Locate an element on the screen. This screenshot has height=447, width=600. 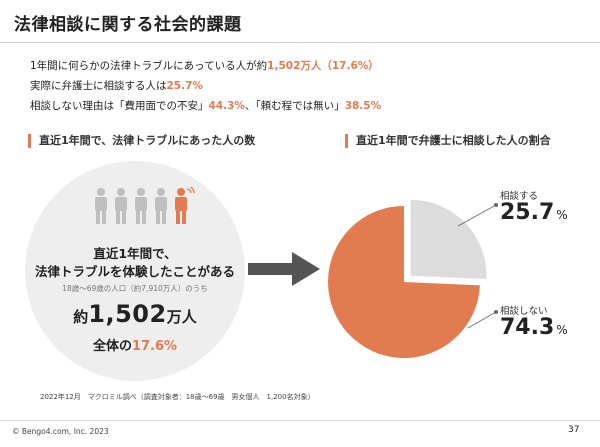
copyright: © Bengo4.com, Inc. 2023 is located at coordinates (60, 431).